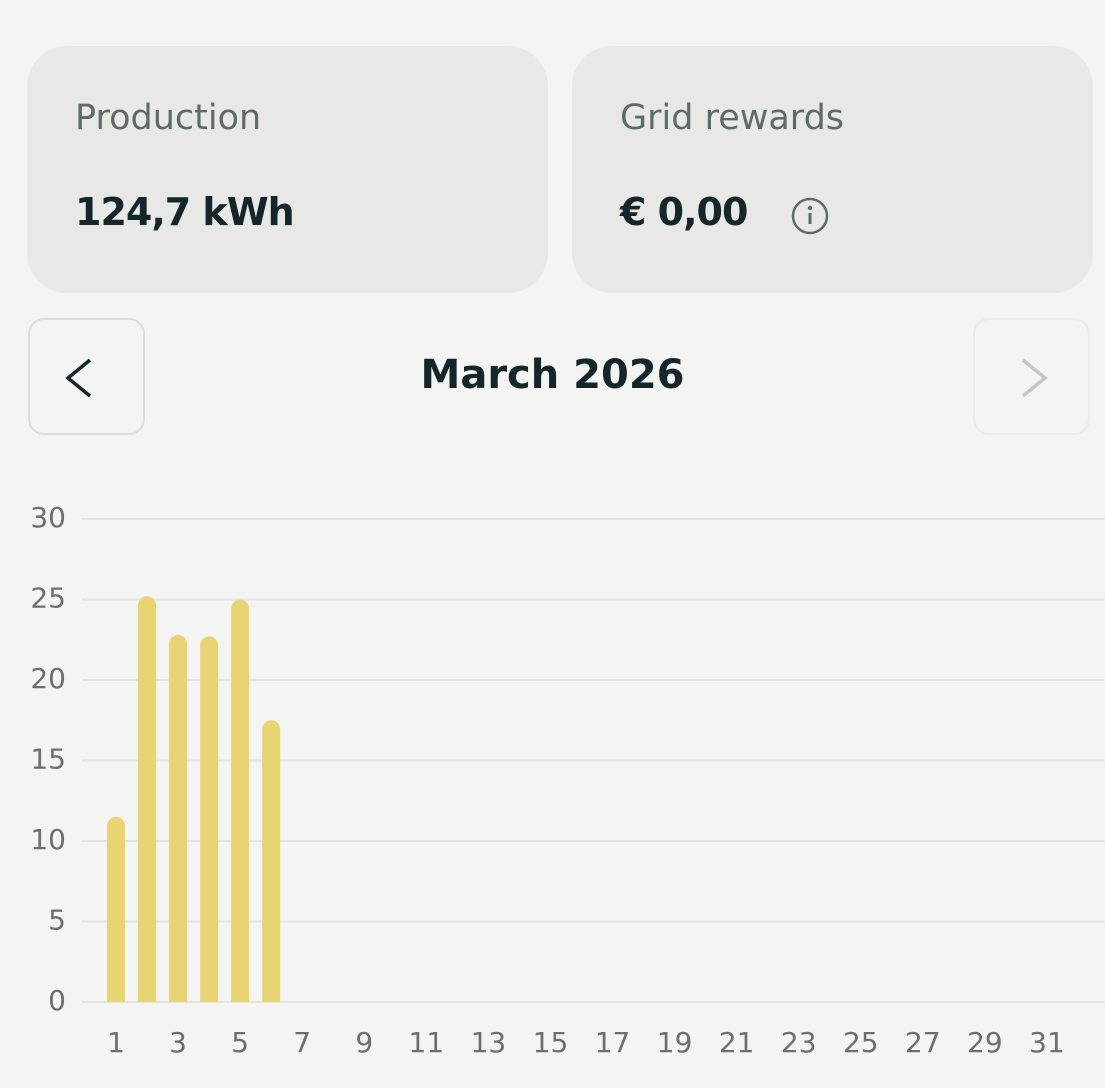 This screenshot has height=1088, width=1105. What do you see at coordinates (810, 216) in the screenshot?
I see `info-icon` at bounding box center [810, 216].